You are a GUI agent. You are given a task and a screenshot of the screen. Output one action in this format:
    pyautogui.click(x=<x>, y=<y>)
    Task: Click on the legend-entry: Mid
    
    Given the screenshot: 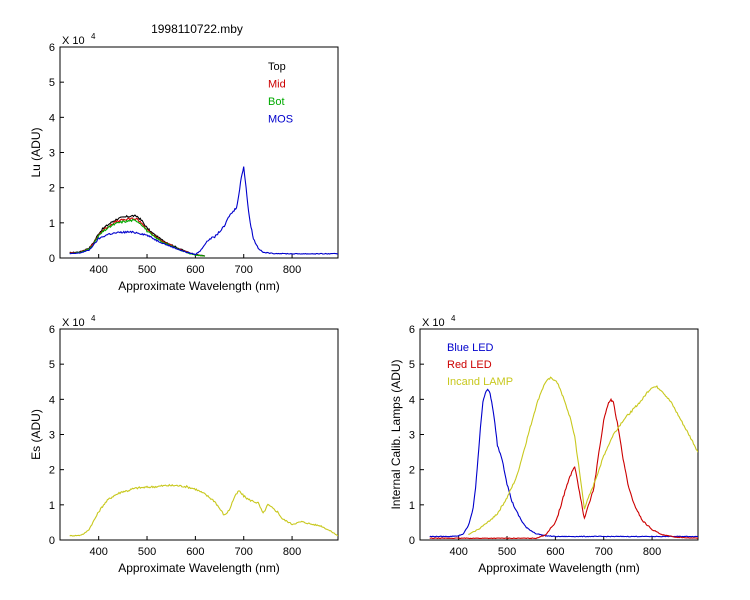 What is the action you would take?
    pyautogui.click(x=277, y=85)
    